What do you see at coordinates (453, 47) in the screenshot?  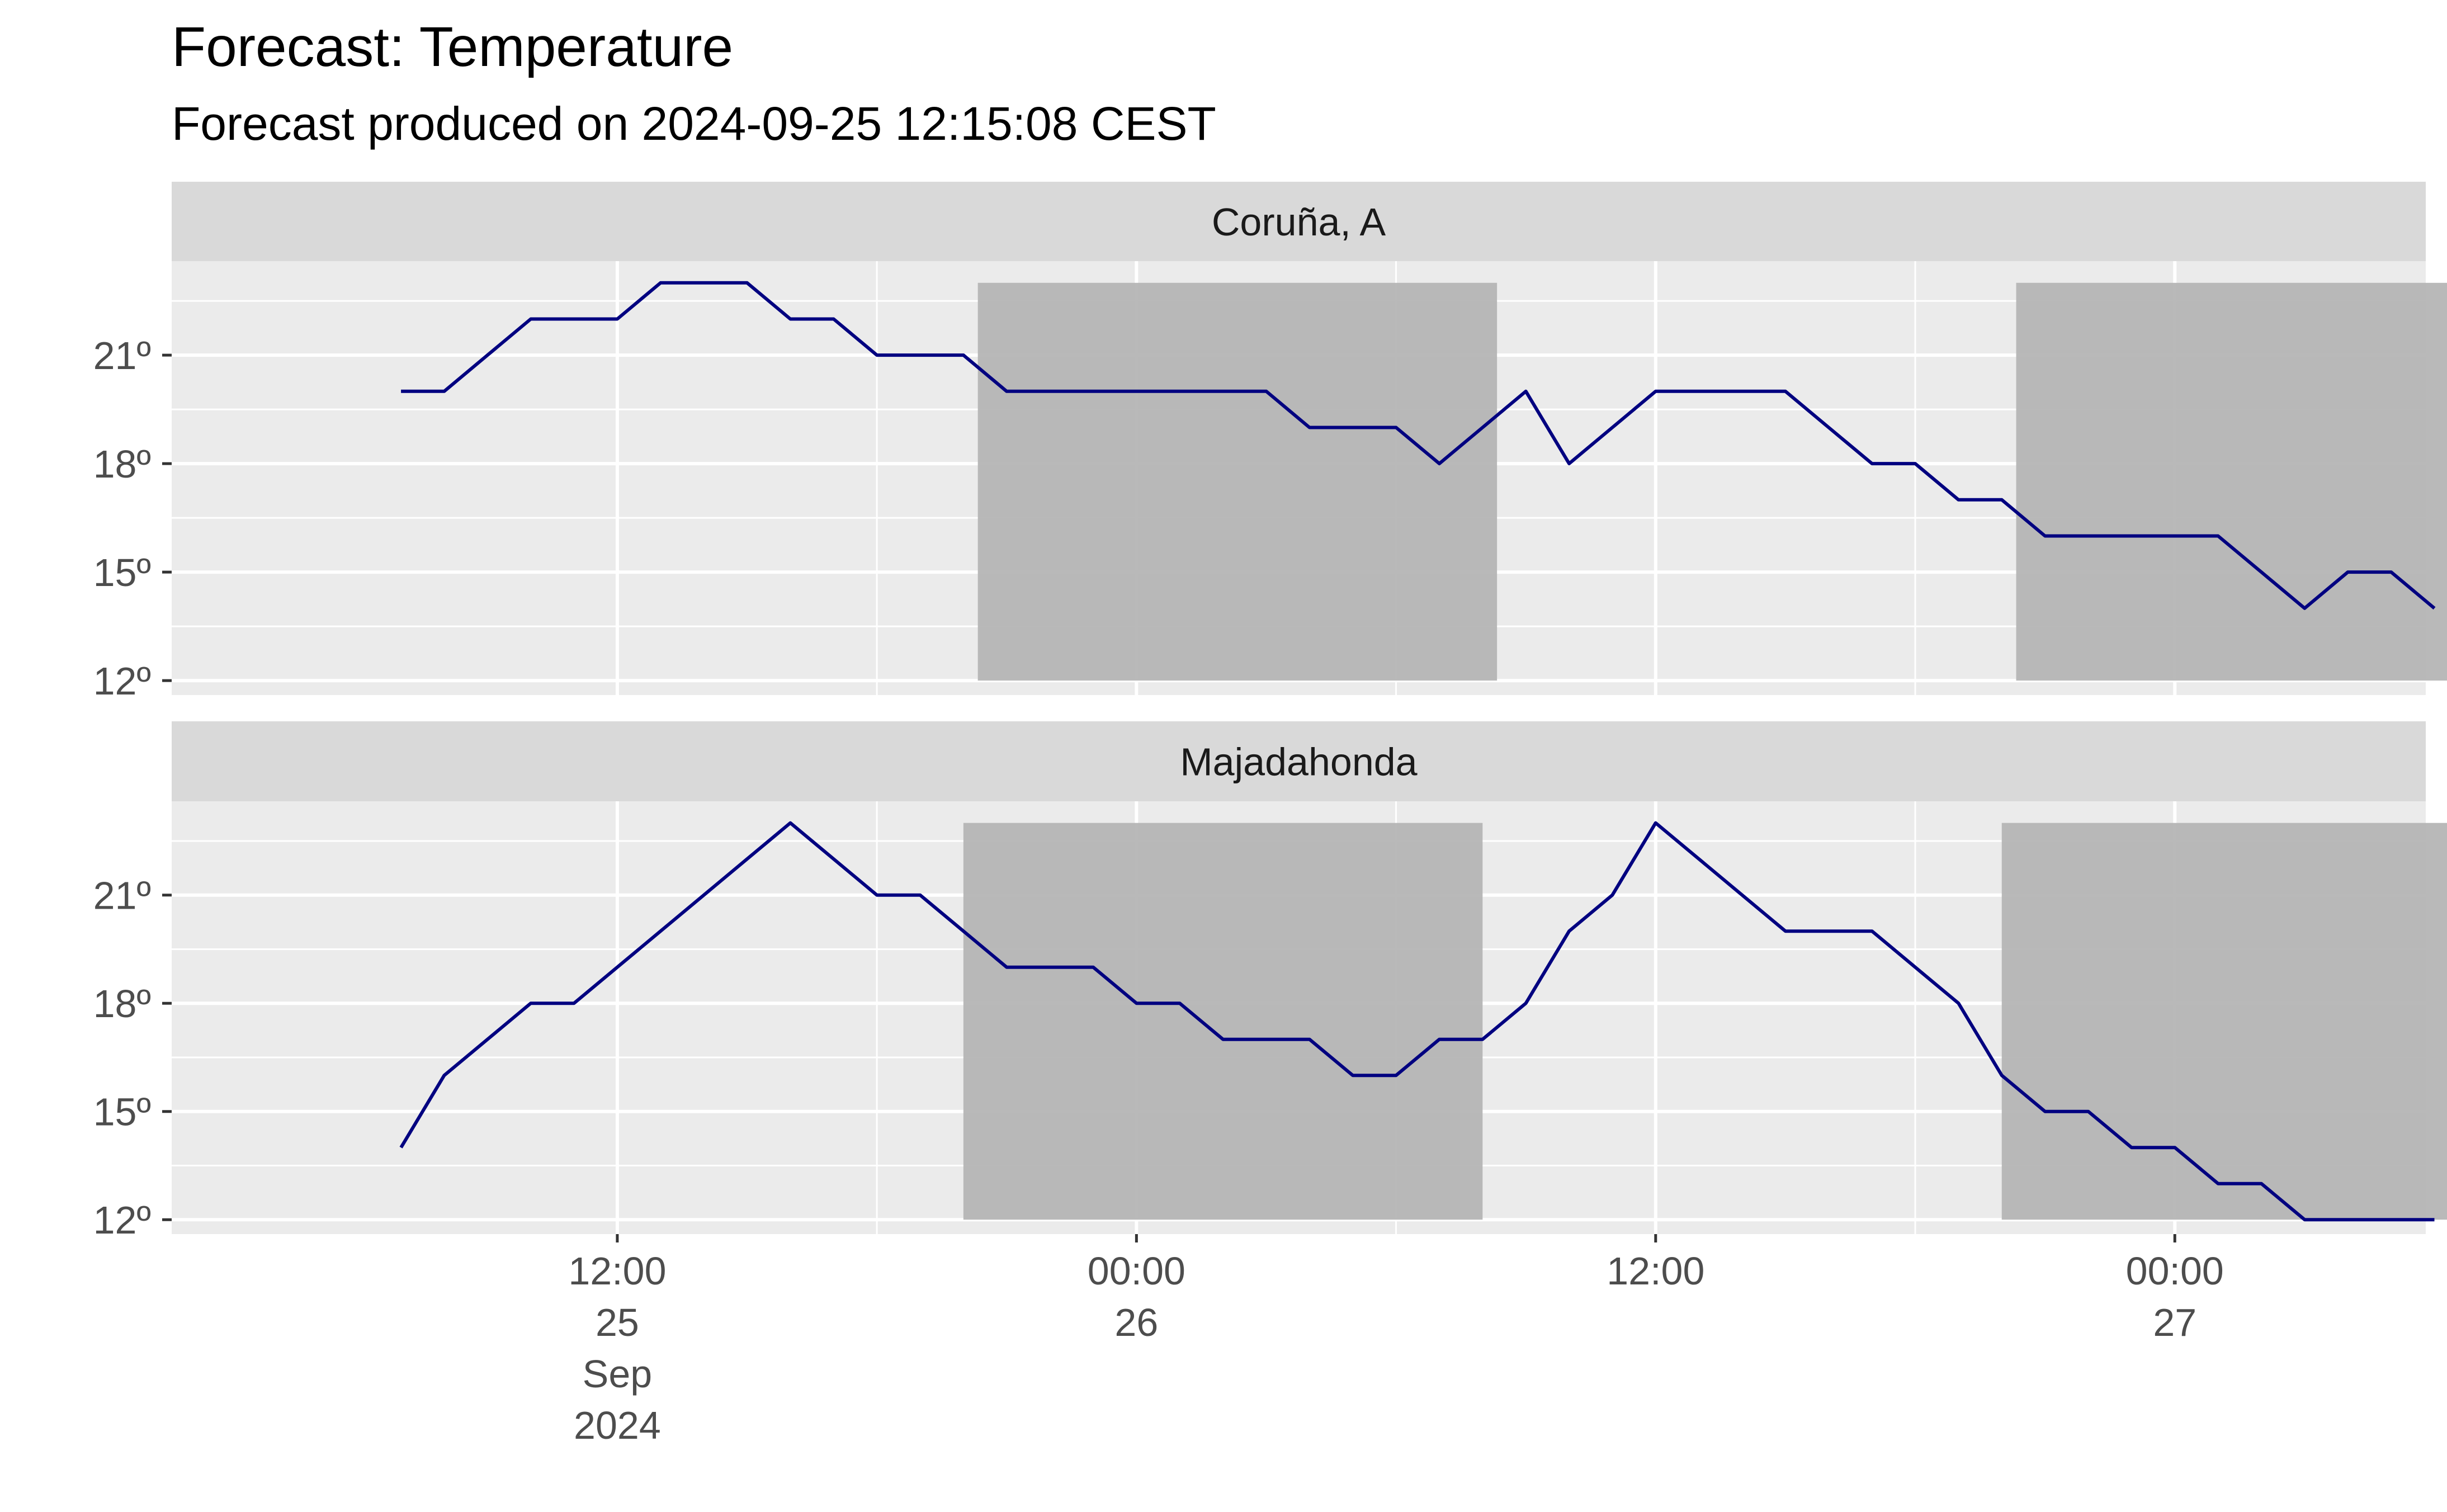 I see `chart-title: Forecast: Temperature` at bounding box center [453, 47].